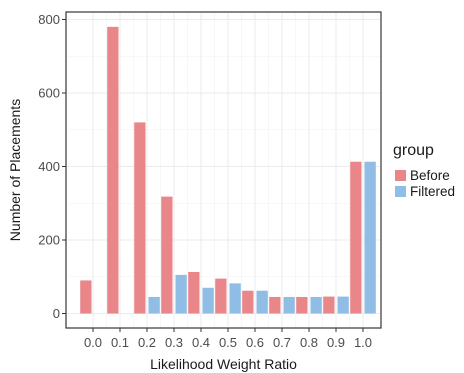  Describe the element at coordinates (400, 191) in the screenshot. I see `legend-key-filtered` at that location.